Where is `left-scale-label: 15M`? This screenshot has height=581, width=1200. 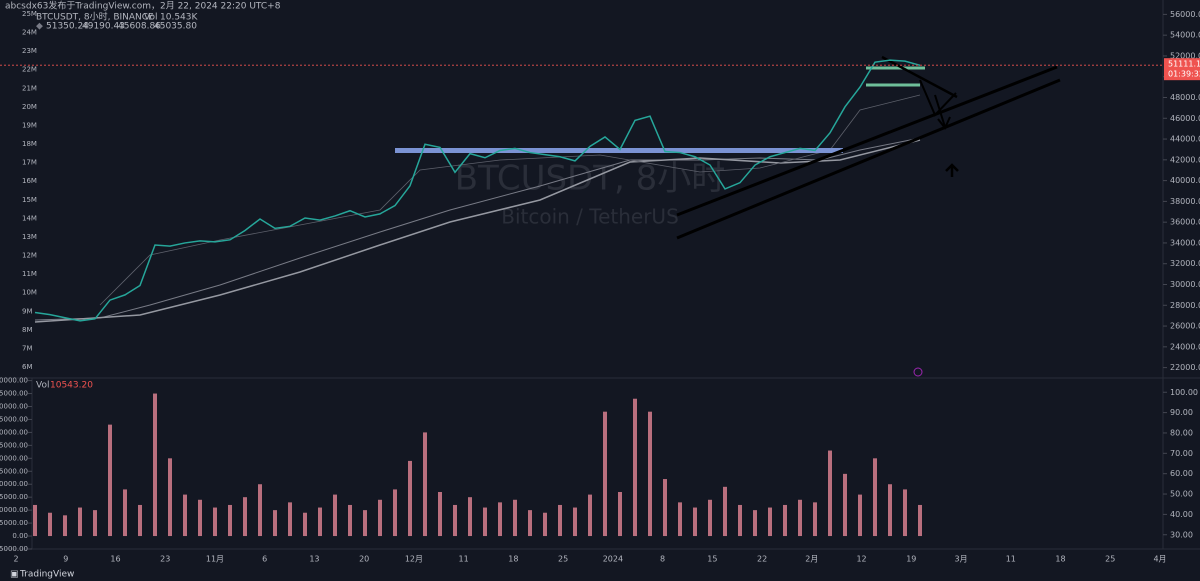 left-scale-label: 15M is located at coordinates (29, 200).